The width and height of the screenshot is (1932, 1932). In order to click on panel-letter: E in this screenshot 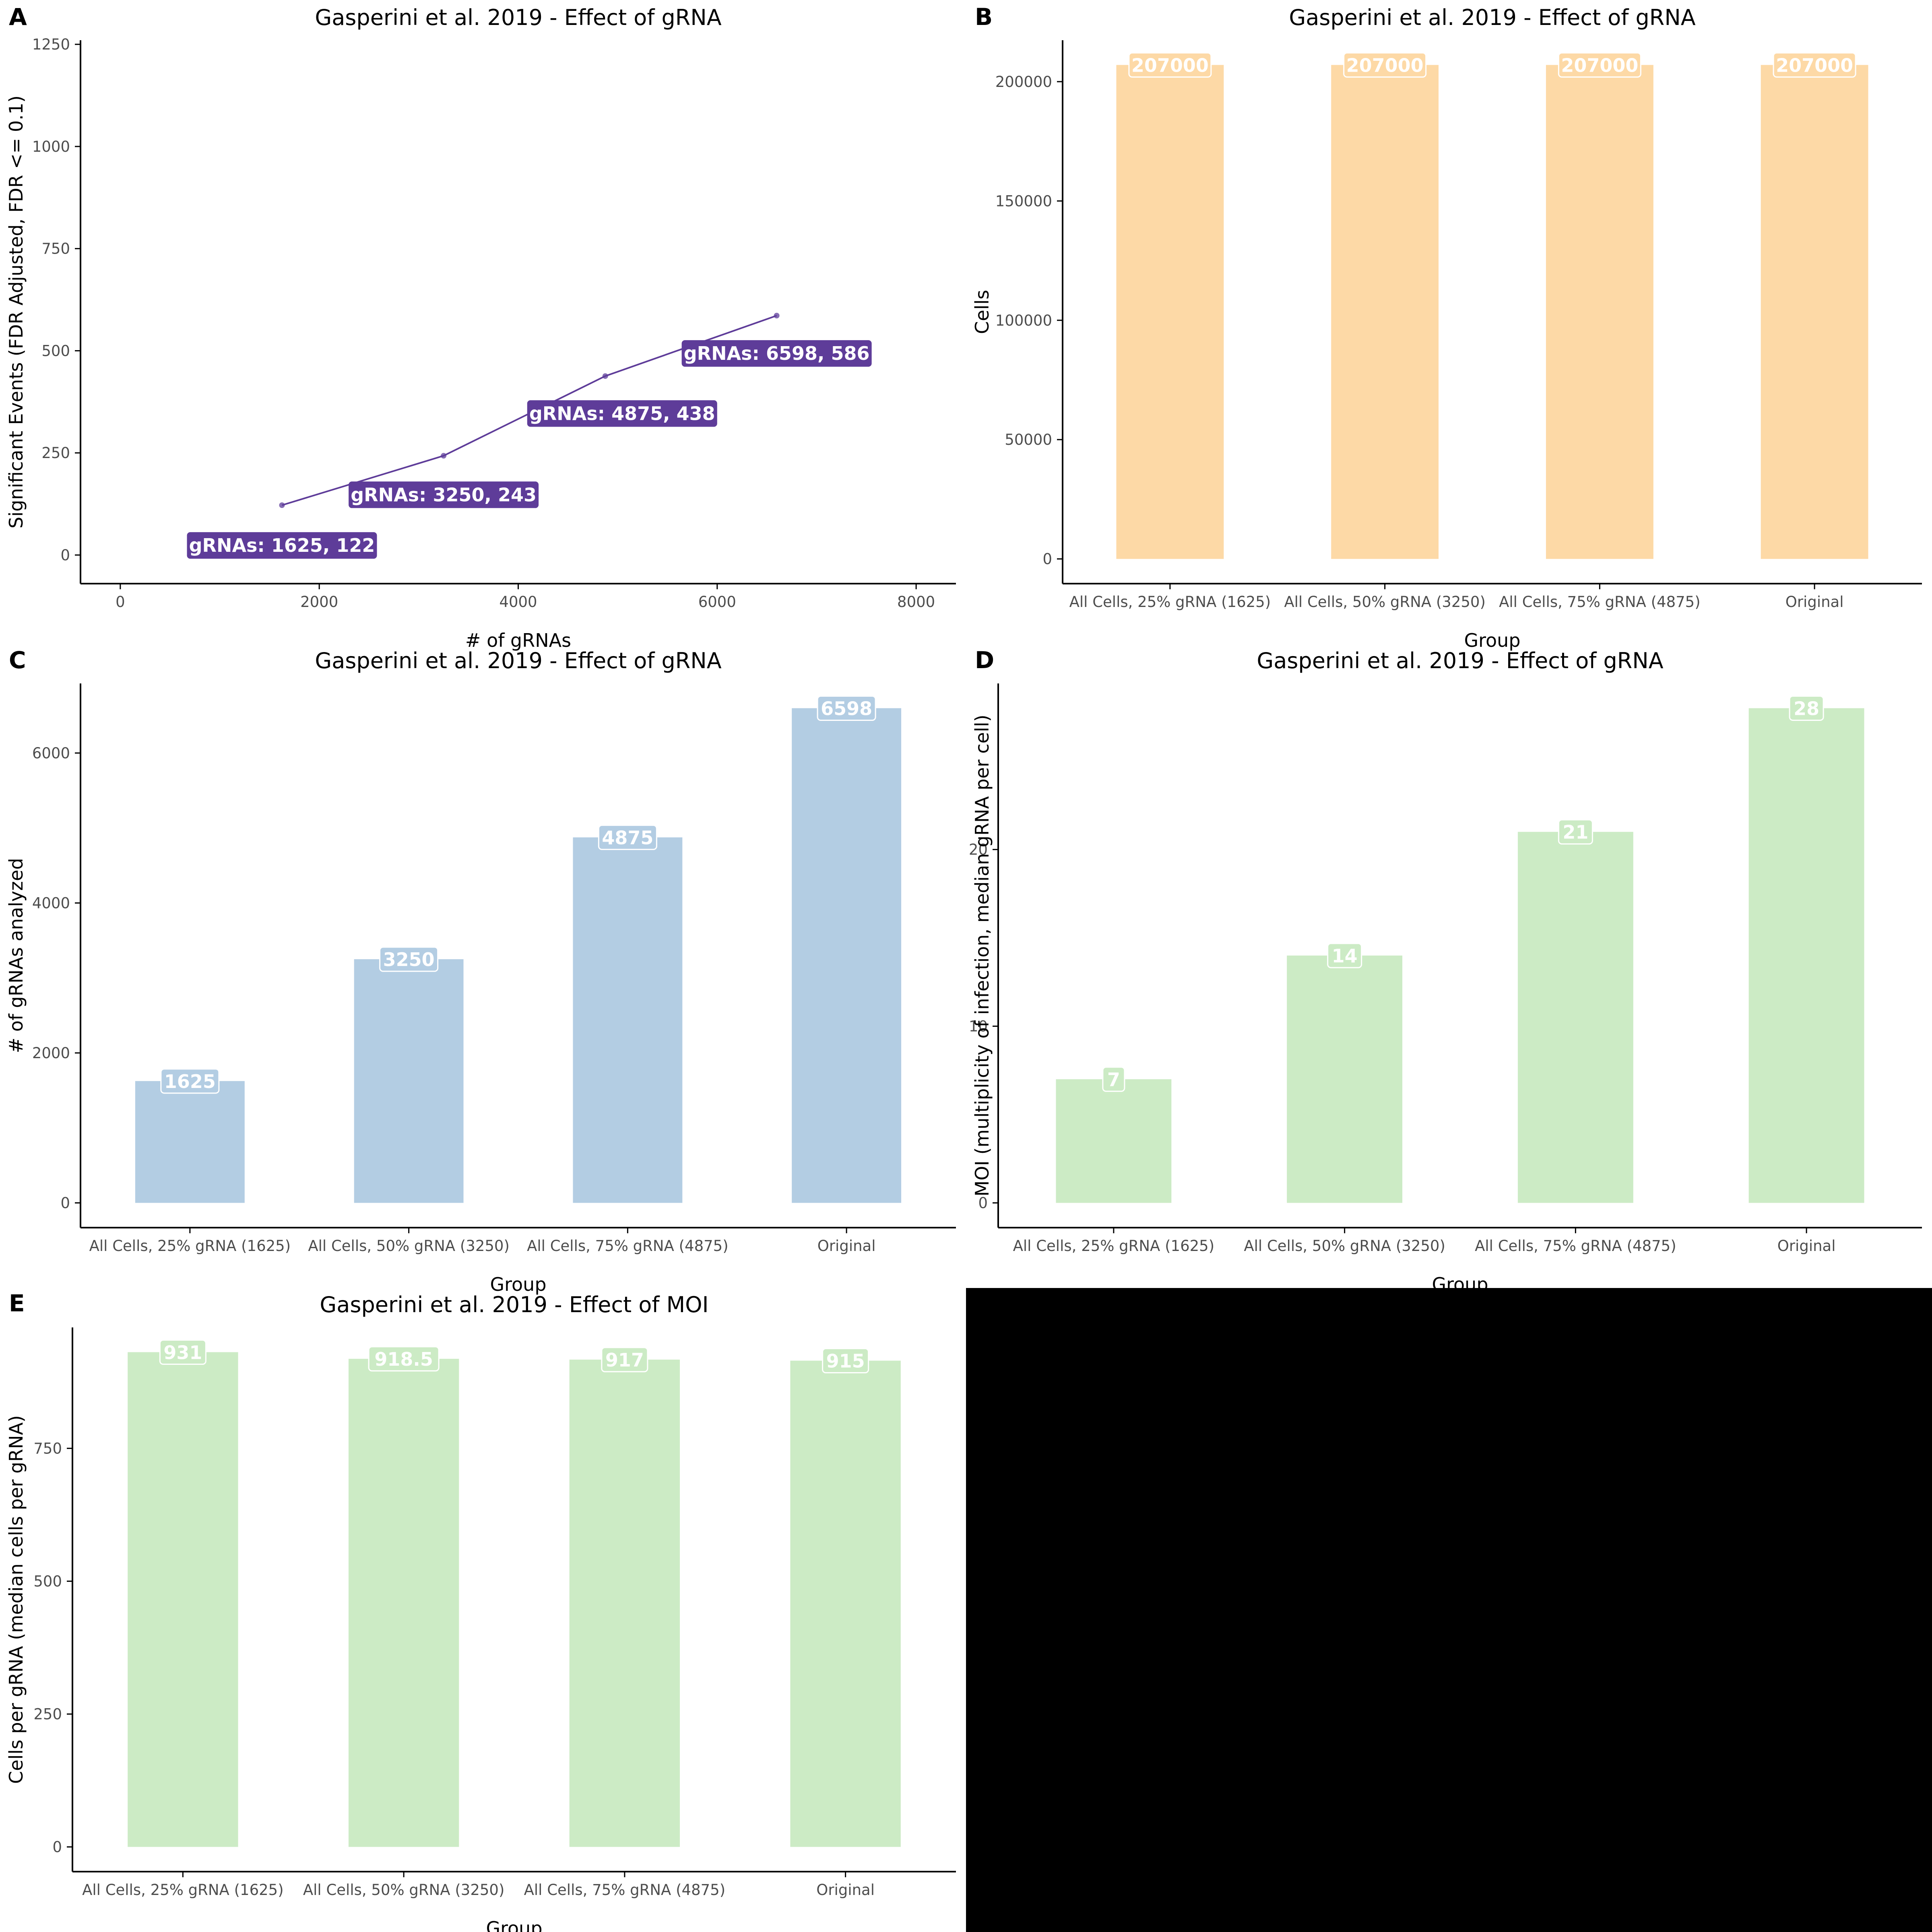, I will do `click(17, 1303)`.